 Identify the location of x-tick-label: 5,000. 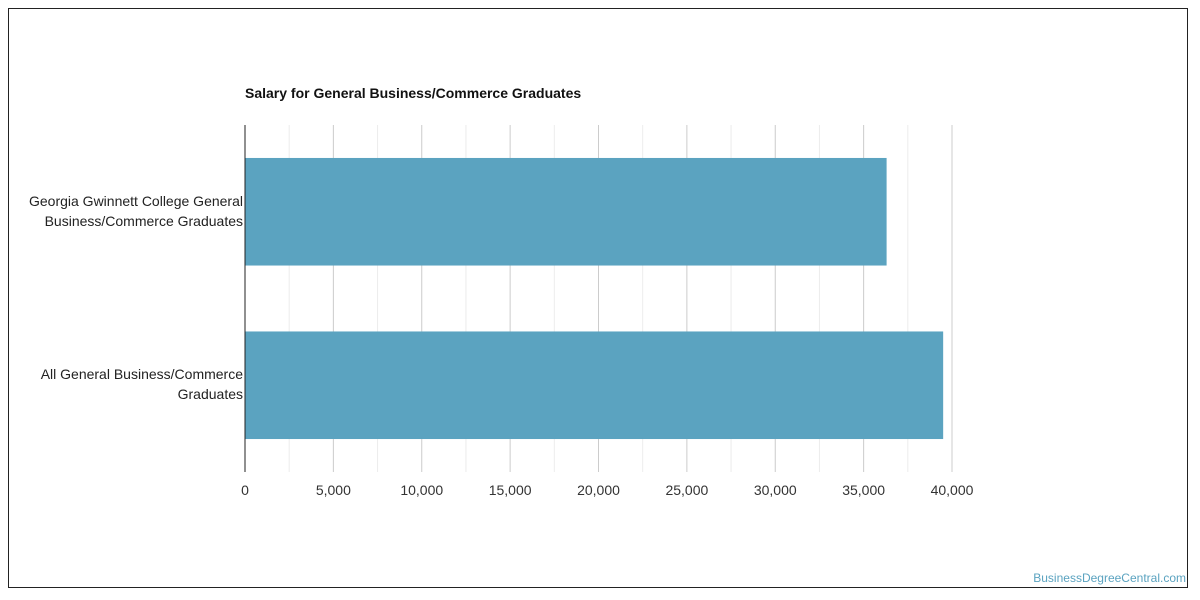
(333, 490).